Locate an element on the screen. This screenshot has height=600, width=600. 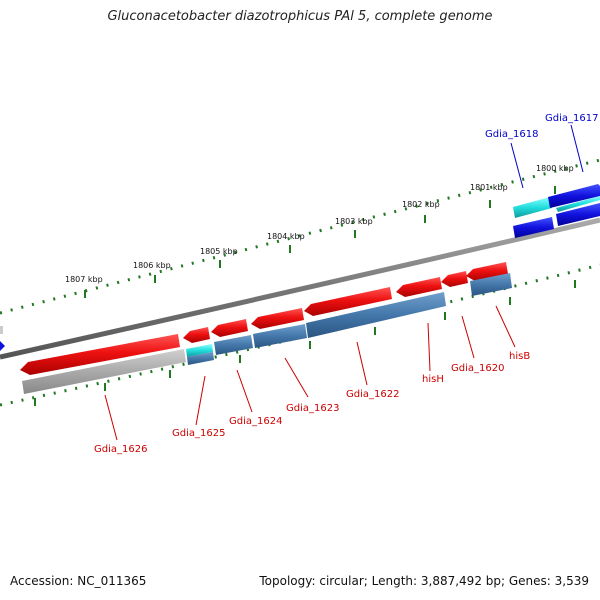
label-gdia-1624: Gdia_1624 is located at coordinates (255, 421).